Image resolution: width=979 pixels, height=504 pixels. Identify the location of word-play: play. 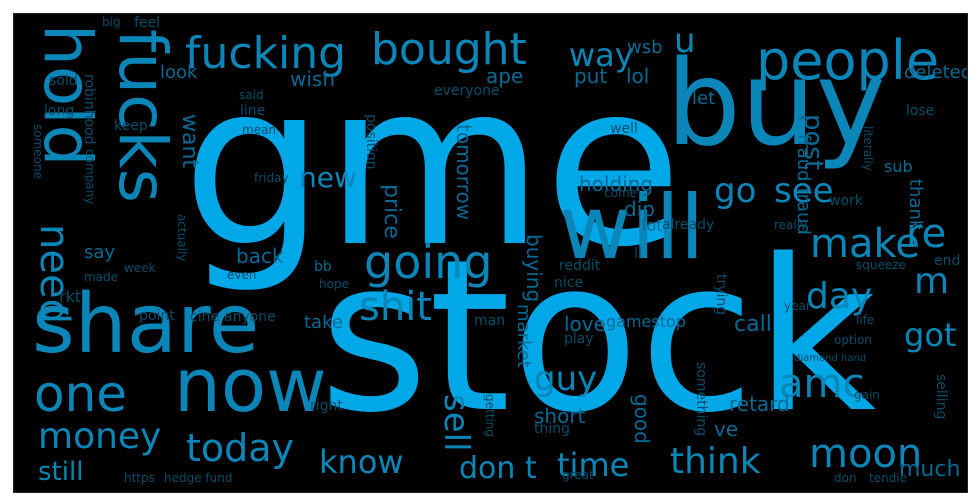
(579, 339).